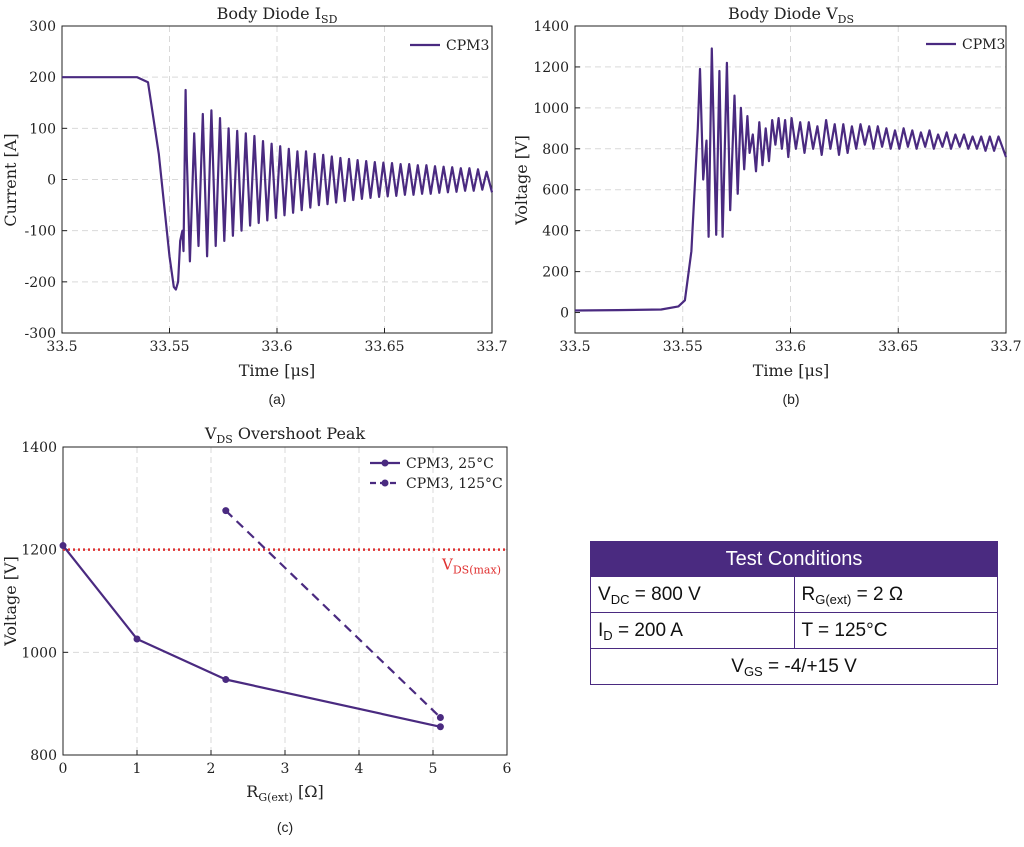 The image size is (1024, 847). Describe the element at coordinates (895, 630) in the screenshot. I see `temperature-cell: T = 125°C` at that location.